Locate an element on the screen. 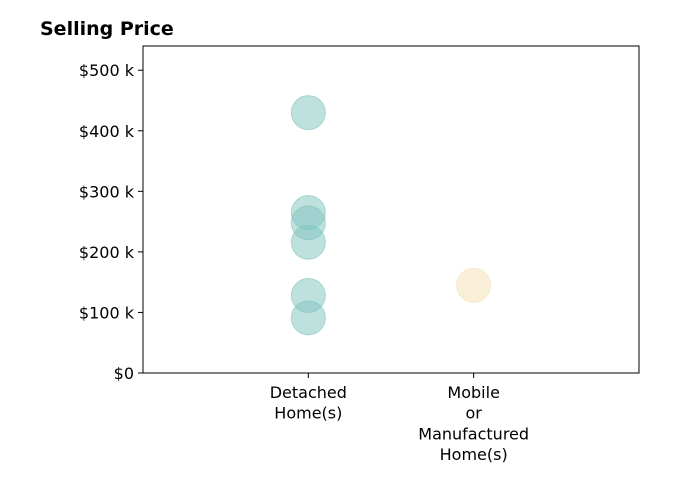 This screenshot has width=679, height=503. y-tick-label: $500 k is located at coordinates (107, 70).